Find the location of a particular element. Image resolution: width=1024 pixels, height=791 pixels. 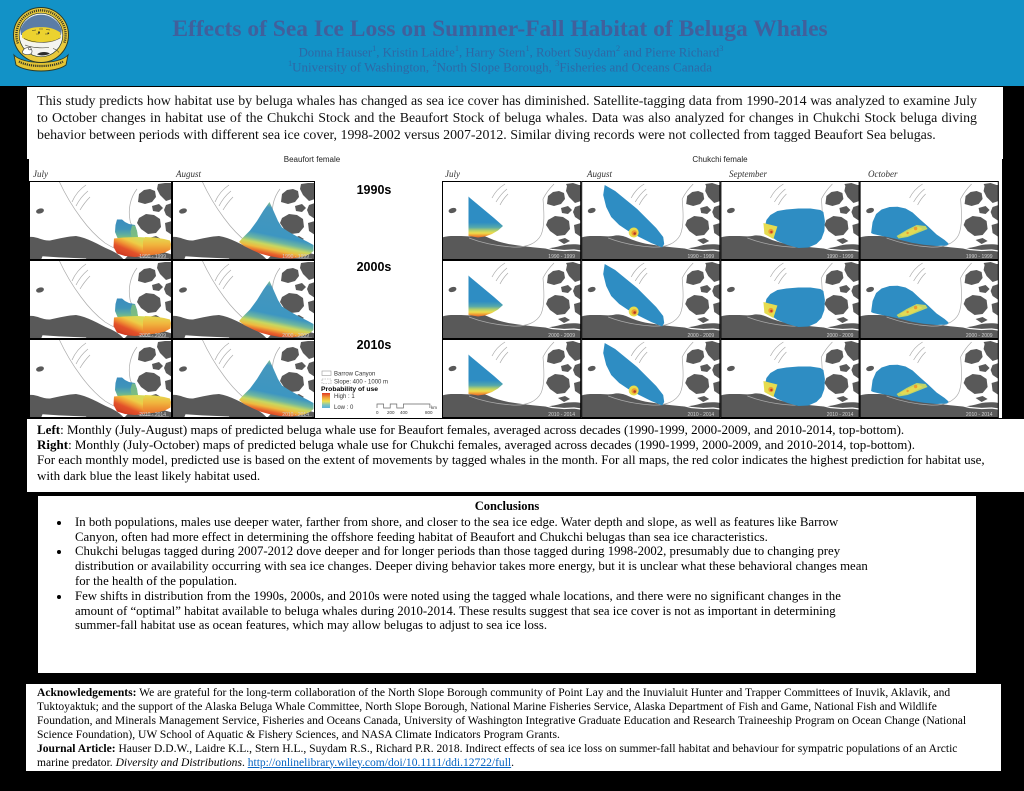

svg-text: 400 is located at coordinates (404, 412).